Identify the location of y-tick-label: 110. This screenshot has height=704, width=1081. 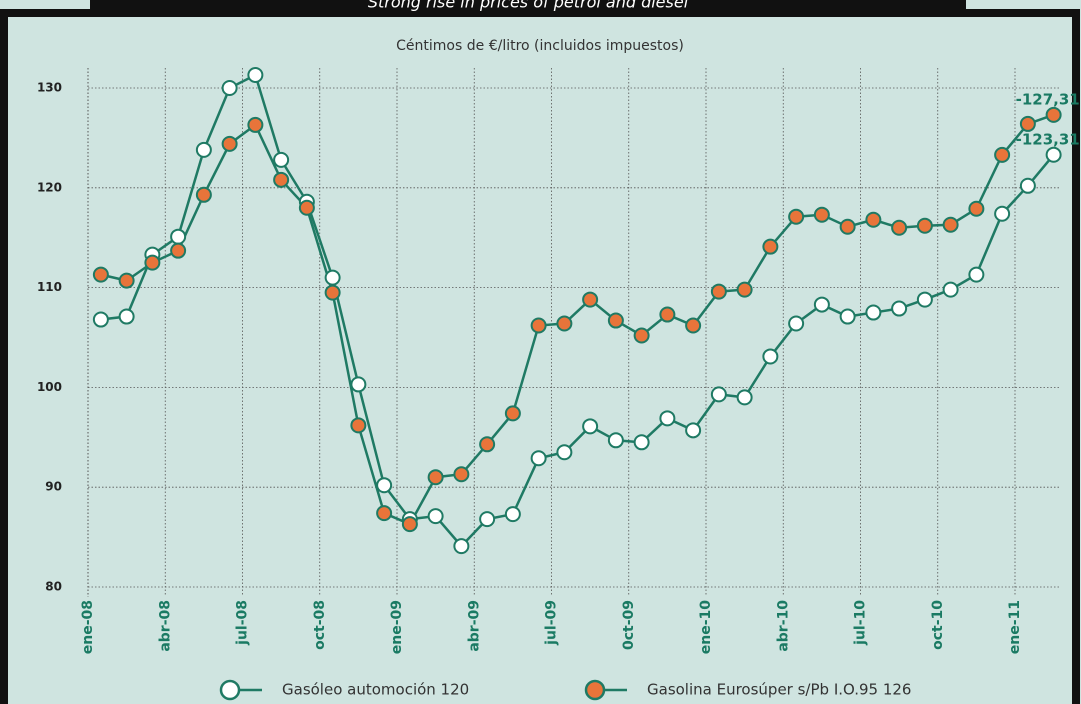
(49, 287).